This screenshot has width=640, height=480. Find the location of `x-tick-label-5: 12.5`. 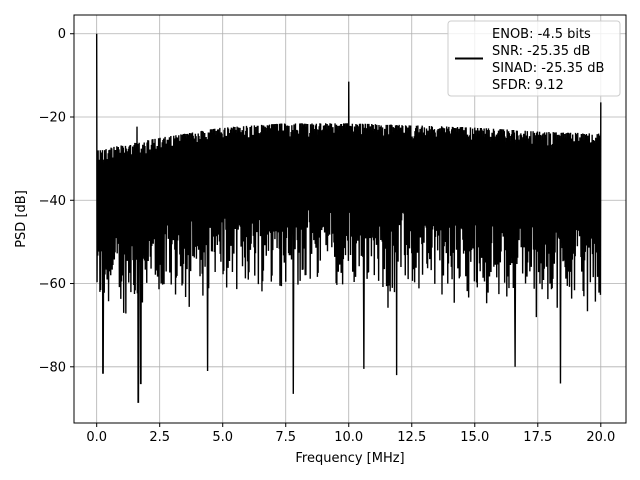

x-tick-label-5: 12.5 is located at coordinates (411, 437).